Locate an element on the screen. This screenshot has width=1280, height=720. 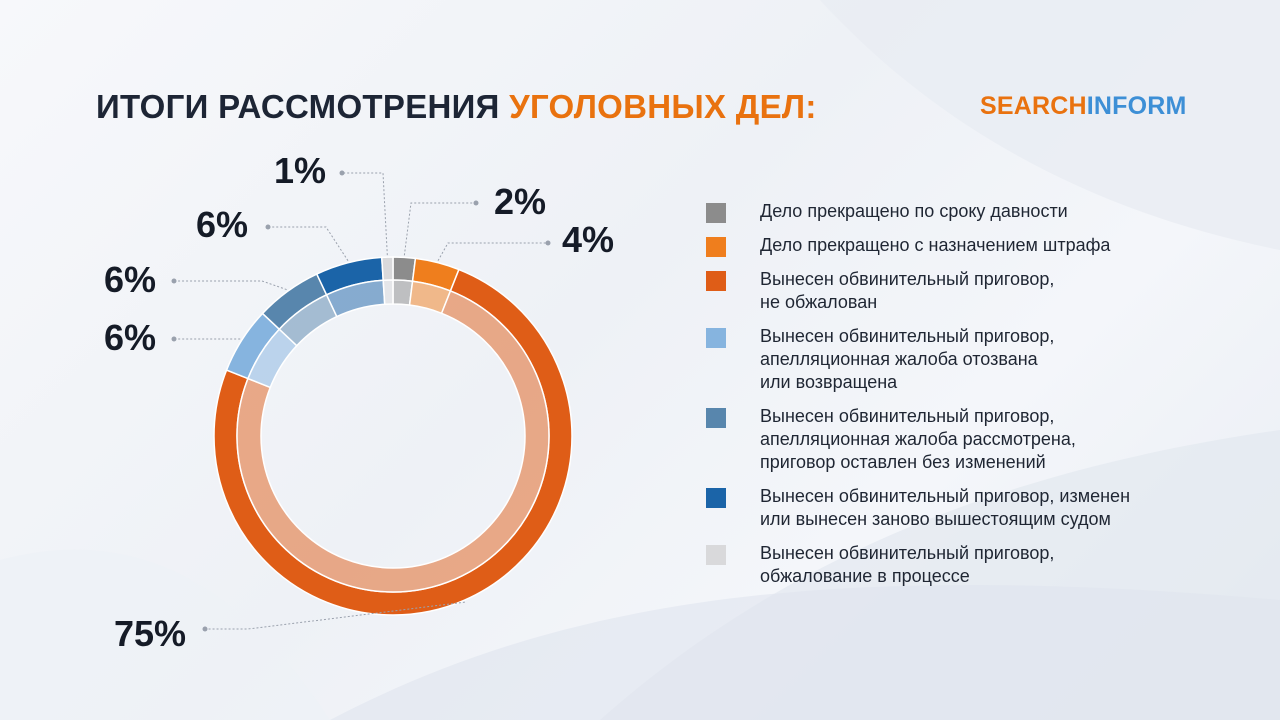
title-accent: УГОЛОВНЫХ ДЕЛ: is located at coordinates (663, 106).